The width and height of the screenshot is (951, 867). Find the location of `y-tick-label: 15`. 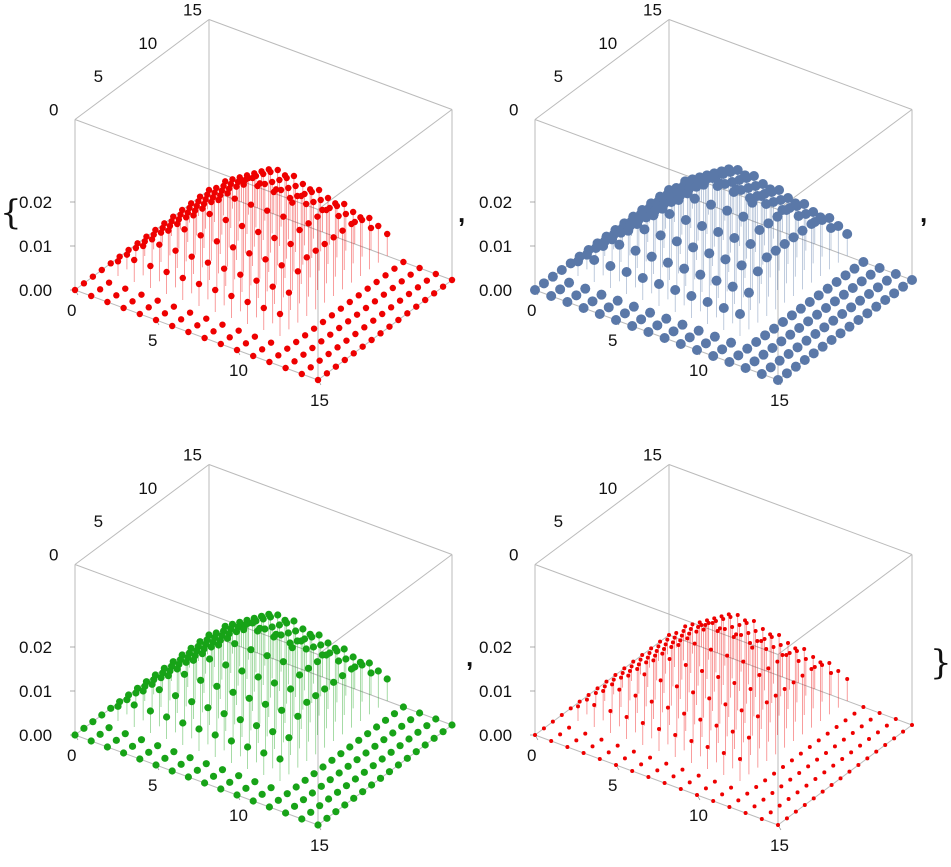

y-tick-label: 15 is located at coordinates (652, 455).